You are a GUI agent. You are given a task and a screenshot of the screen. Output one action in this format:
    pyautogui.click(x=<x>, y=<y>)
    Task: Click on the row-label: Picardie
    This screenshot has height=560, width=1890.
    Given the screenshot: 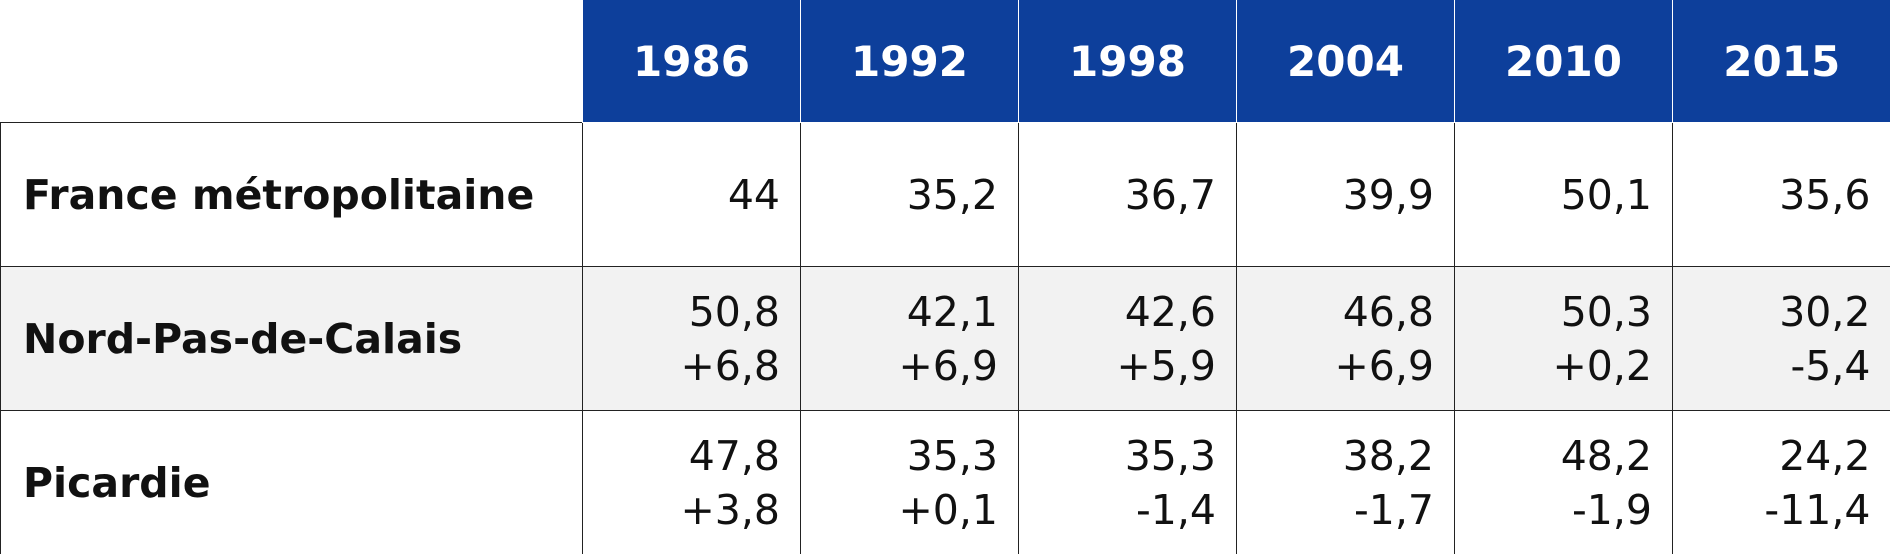 What is the action you would take?
    pyautogui.click(x=291, y=482)
    